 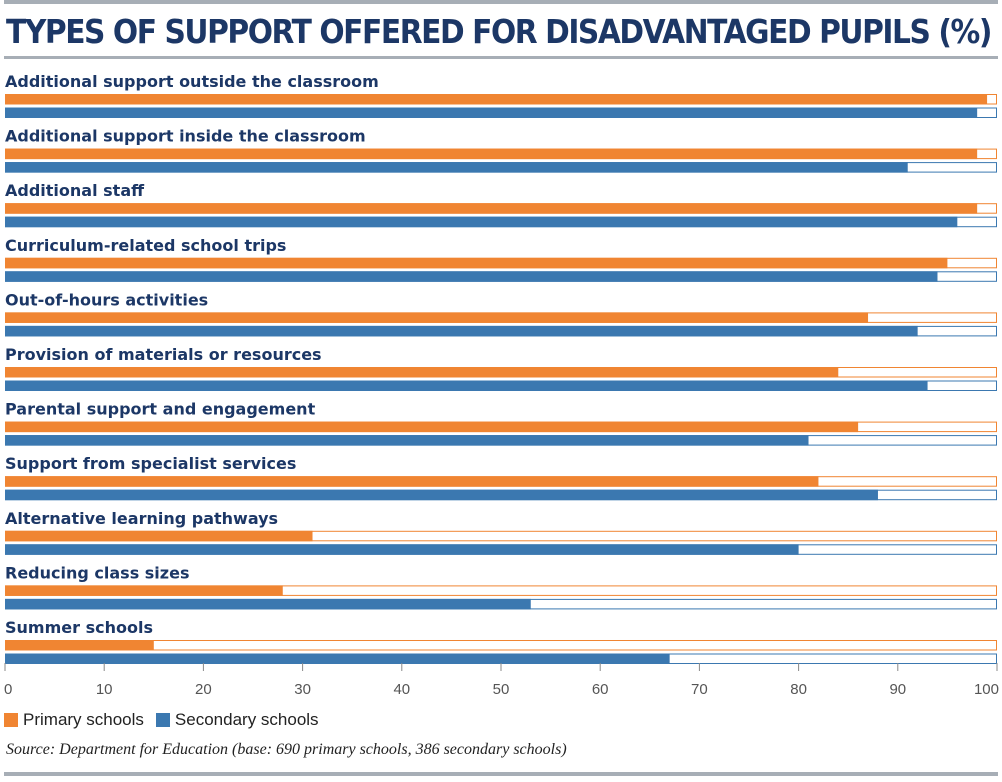 I want to click on legend-swatch-primary, so click(x=11, y=720).